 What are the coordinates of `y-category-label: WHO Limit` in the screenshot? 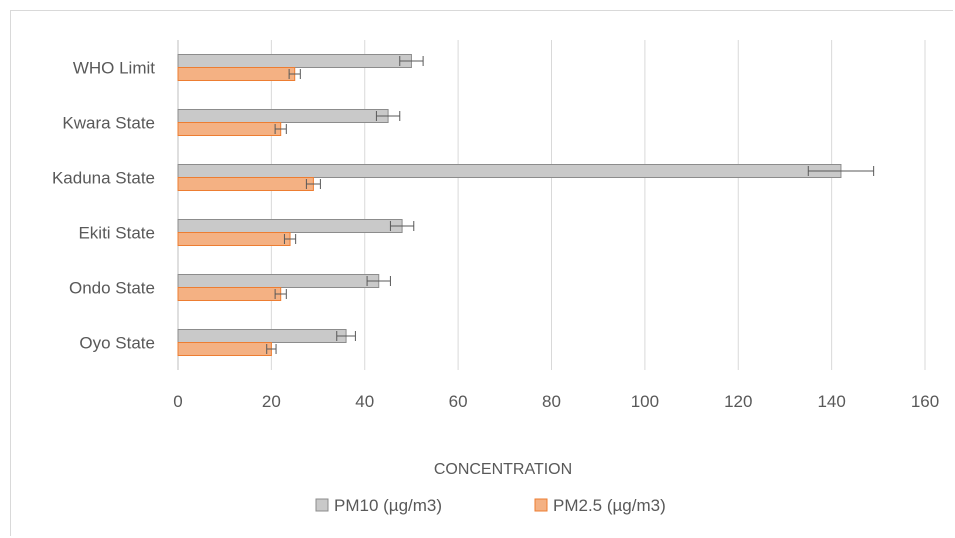 It's located at (114, 68).